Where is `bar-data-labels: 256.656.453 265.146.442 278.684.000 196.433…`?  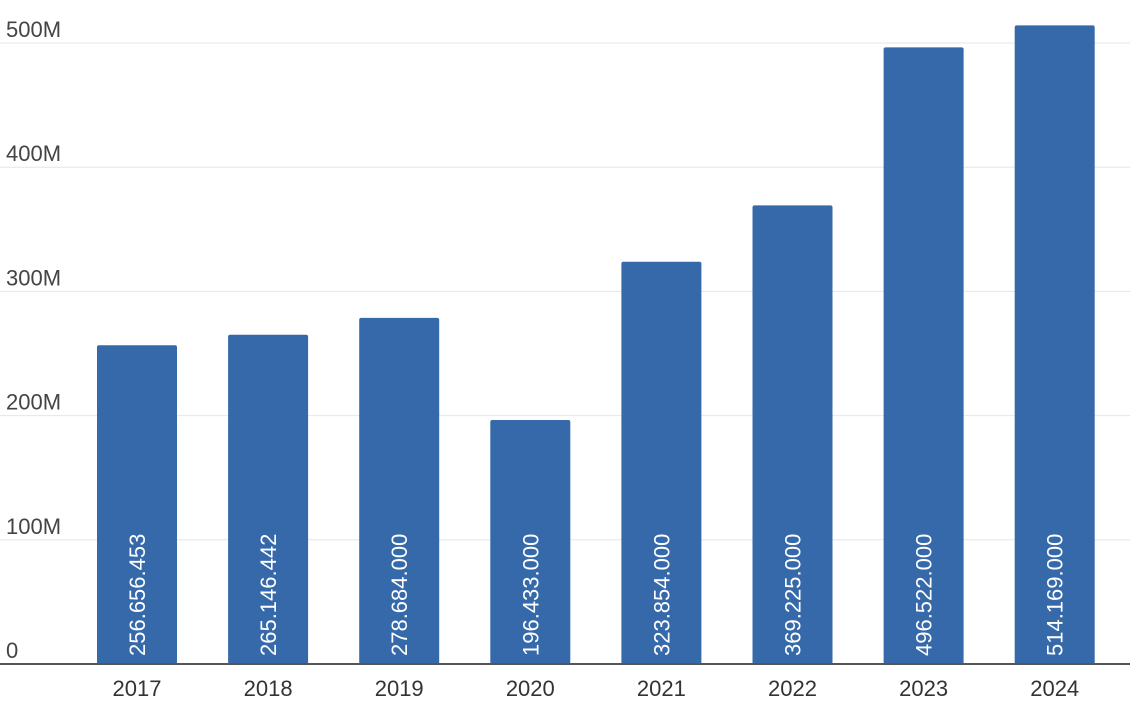 bar-data-labels: 256.656.453 265.146.442 278.684.000 196.433… is located at coordinates (596, 595).